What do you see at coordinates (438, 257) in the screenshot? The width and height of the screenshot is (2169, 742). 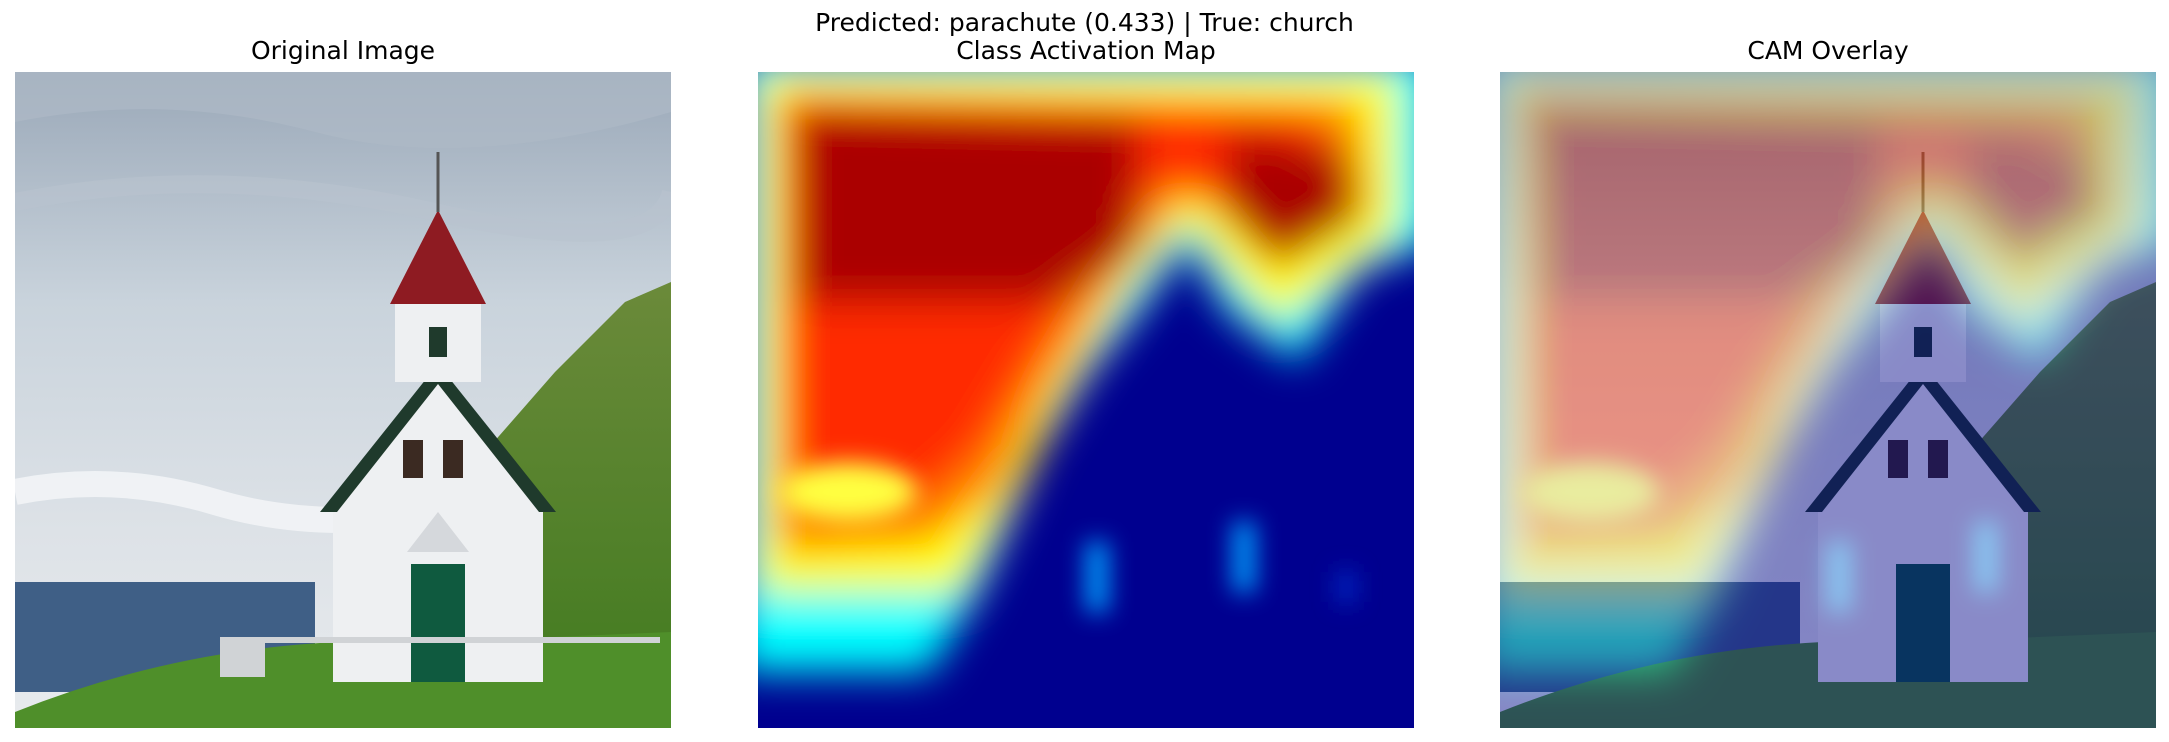 I see `spire-roof` at bounding box center [438, 257].